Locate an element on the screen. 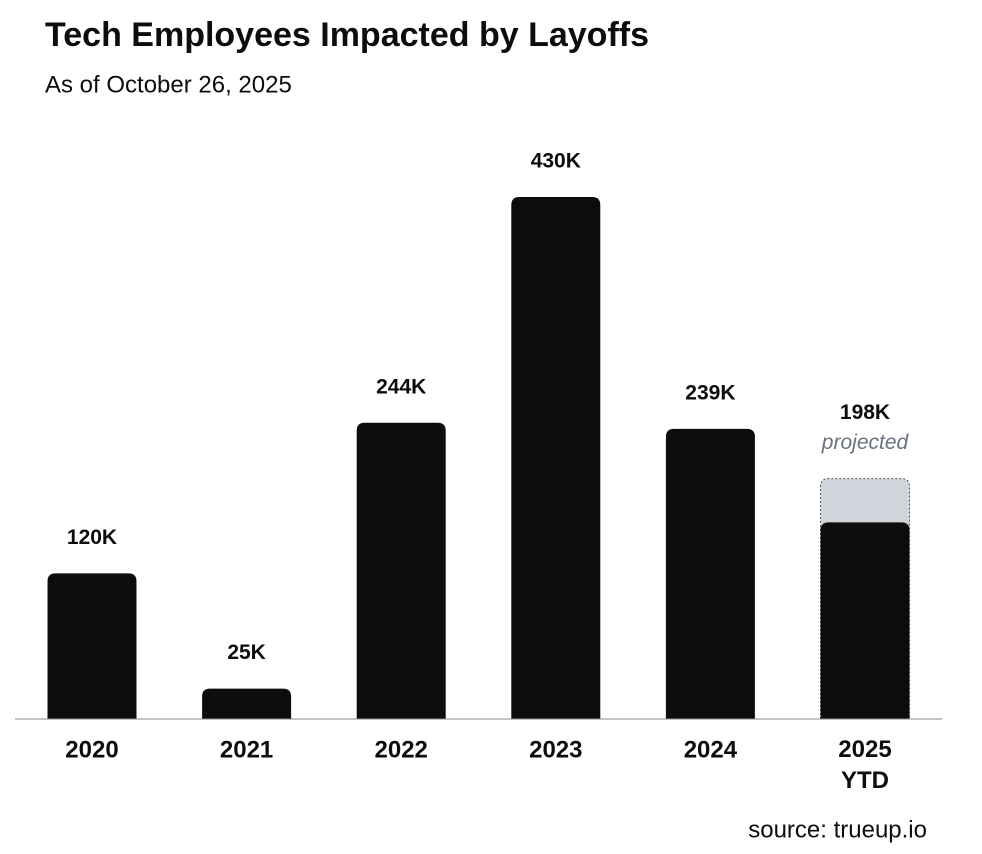 This screenshot has width=982, height=854. x-tick-label: 2024 is located at coordinates (711, 749).